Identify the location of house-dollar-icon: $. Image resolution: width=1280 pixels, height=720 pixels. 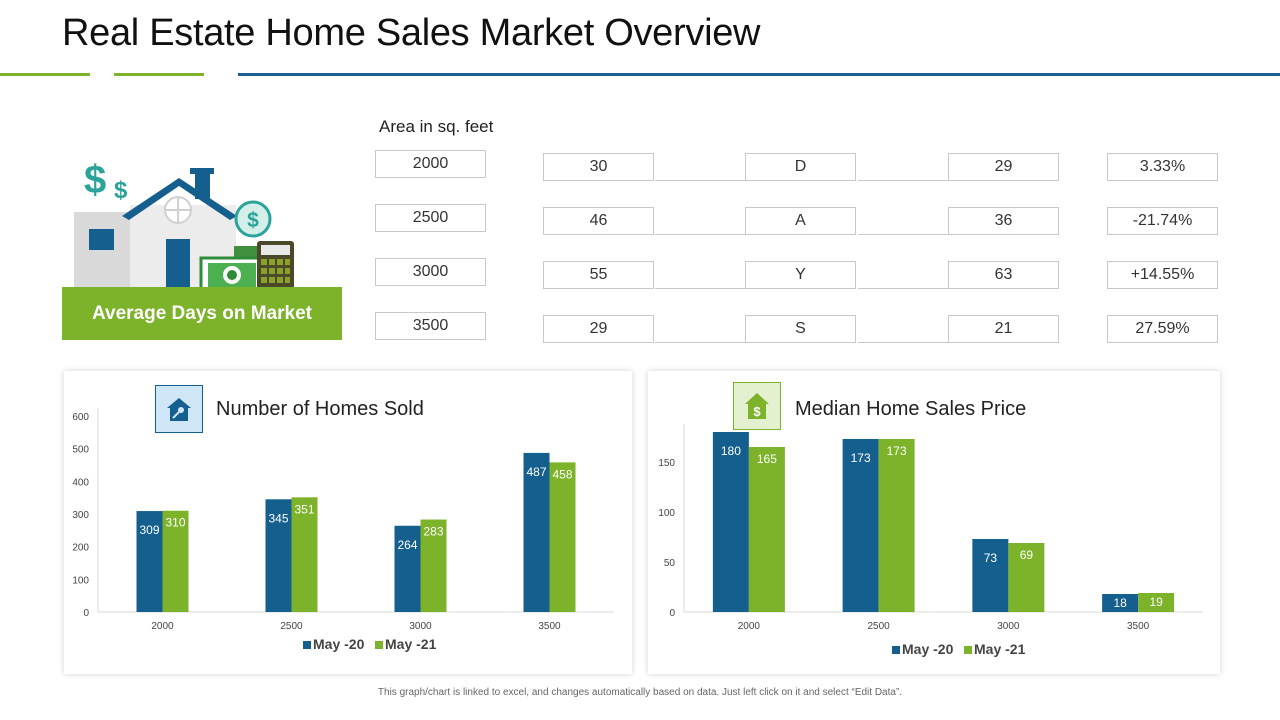
(757, 406).